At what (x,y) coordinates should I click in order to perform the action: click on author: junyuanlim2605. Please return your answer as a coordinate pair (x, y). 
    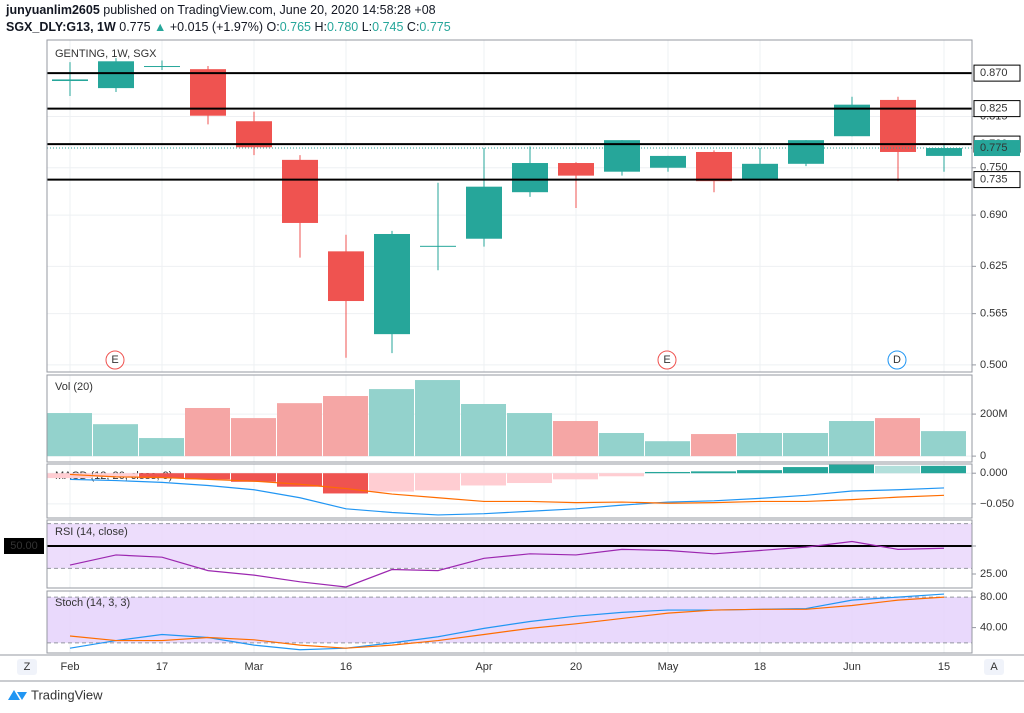
    Looking at the image, I should click on (52, 10).